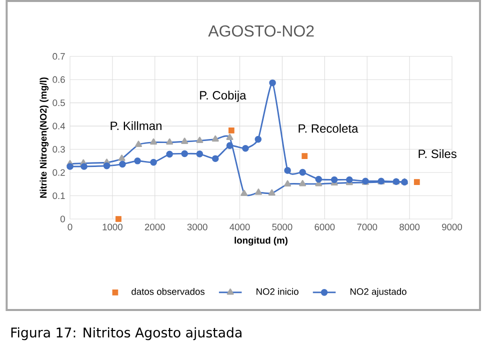 The image size is (485, 355). Describe the element at coordinates (126, 333) in the screenshot. I see `text: Figura 17: Nitritos Agosto ajustada` at that location.